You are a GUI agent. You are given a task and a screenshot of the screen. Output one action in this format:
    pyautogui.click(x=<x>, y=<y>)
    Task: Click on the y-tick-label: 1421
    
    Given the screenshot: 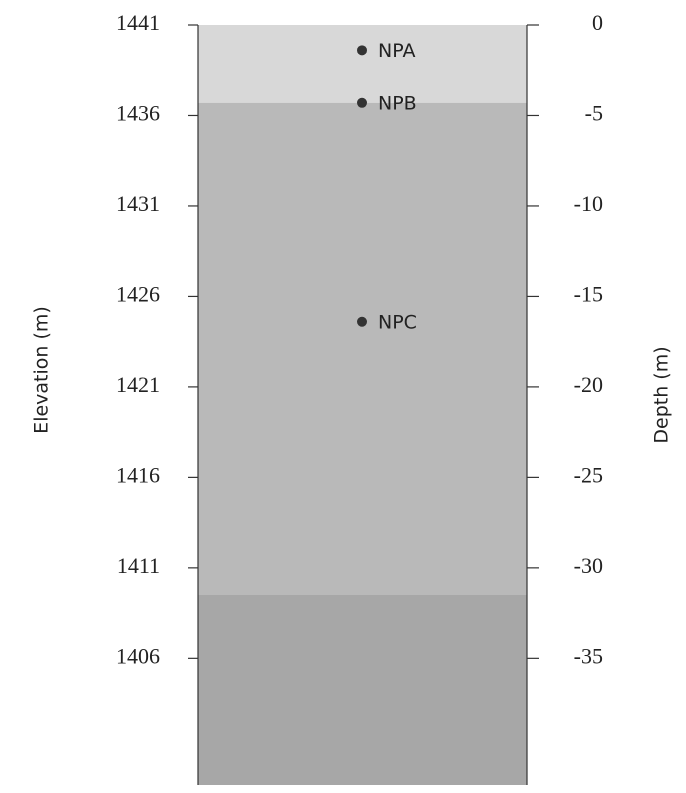 What is the action you would take?
    pyautogui.click(x=138, y=384)
    